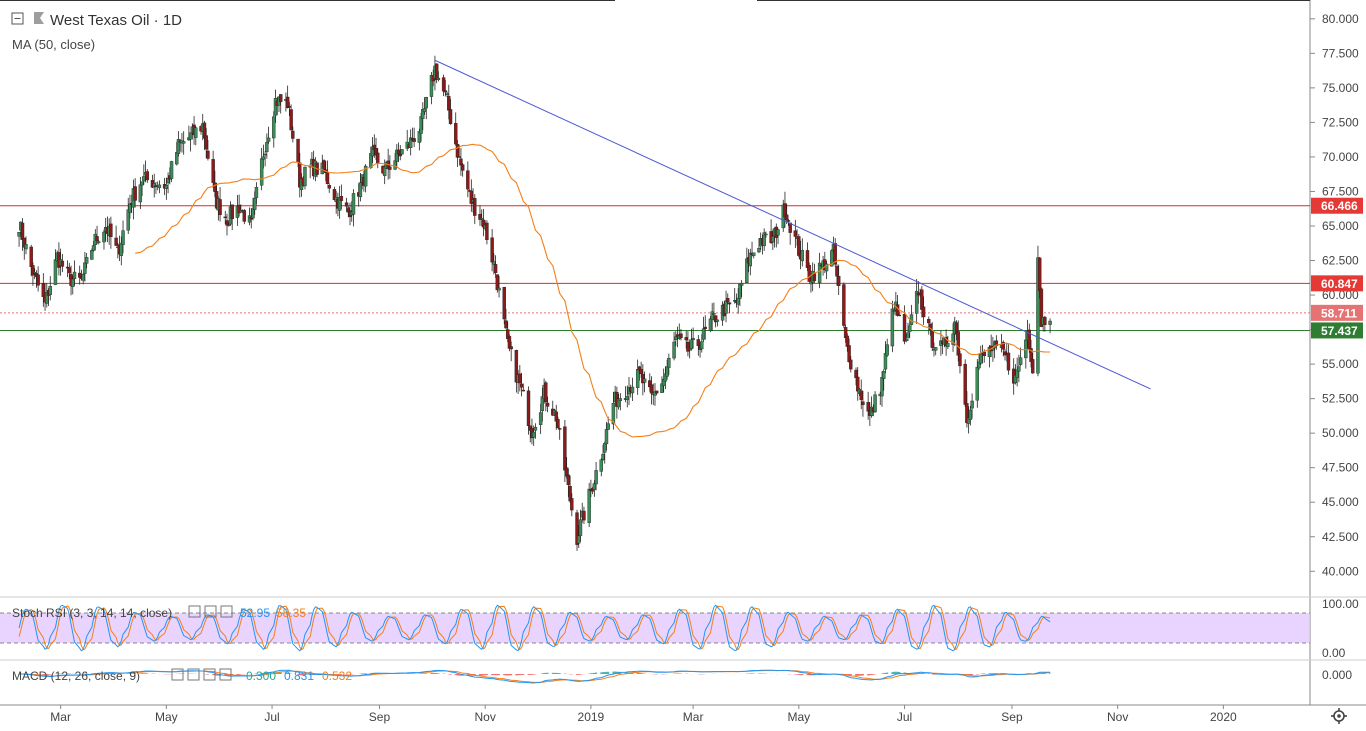  Describe the element at coordinates (76, 676) in the screenshot. I see `macd-label: MACD (12, 26, close, 9)` at that location.